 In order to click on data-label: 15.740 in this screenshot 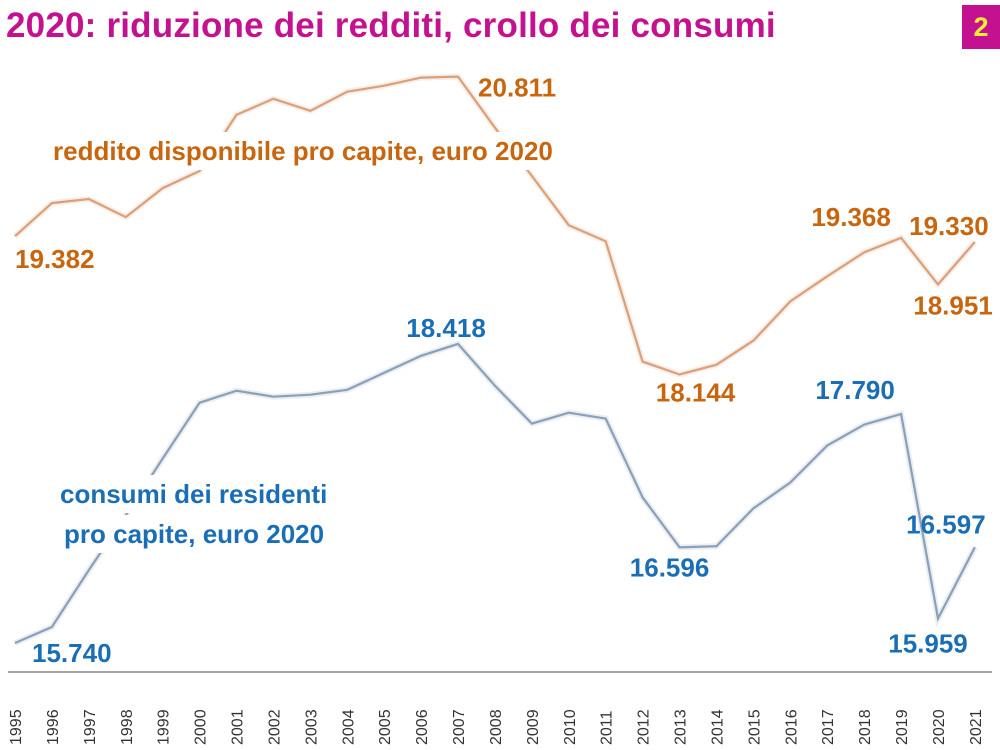, I will do `click(72, 653)`.